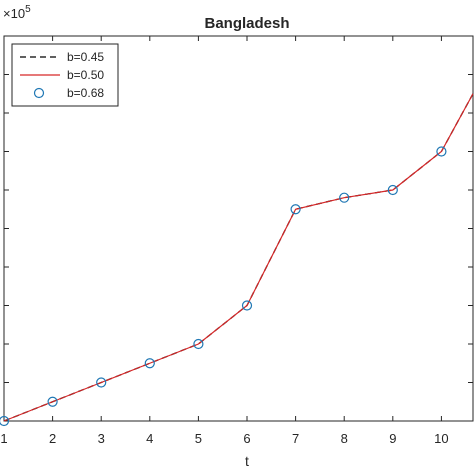  What do you see at coordinates (85, 57) in the screenshot?
I see `legend-label: b=0.45` at bounding box center [85, 57].